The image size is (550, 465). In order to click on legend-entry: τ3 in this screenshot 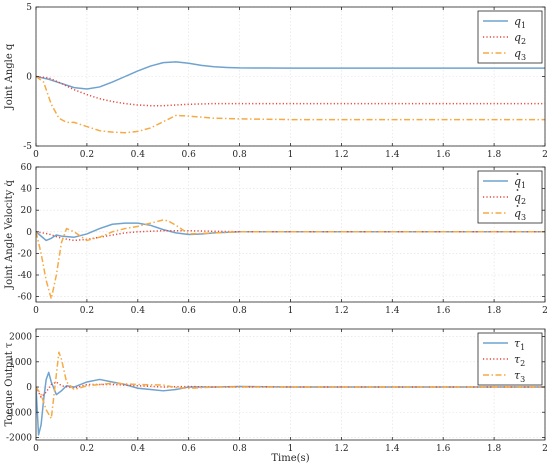, I will do `click(519, 376)`.